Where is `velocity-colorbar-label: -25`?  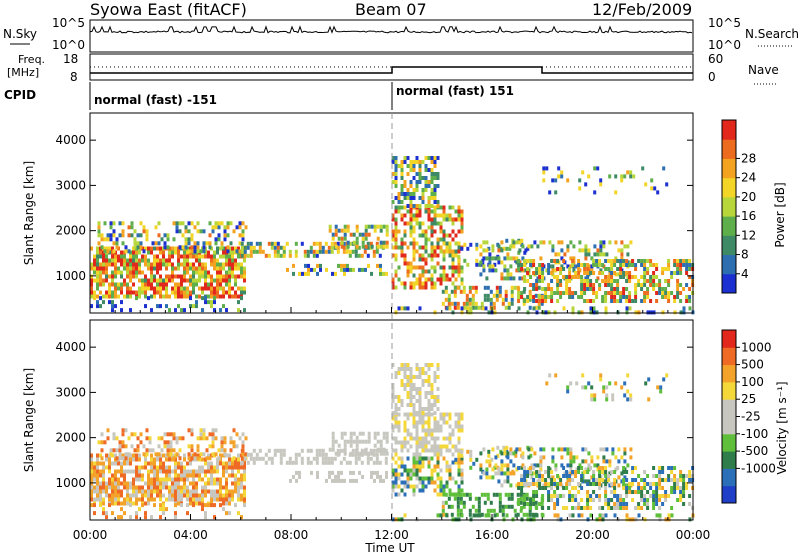
velocity-colorbar-label: -25 is located at coordinates (751, 417).